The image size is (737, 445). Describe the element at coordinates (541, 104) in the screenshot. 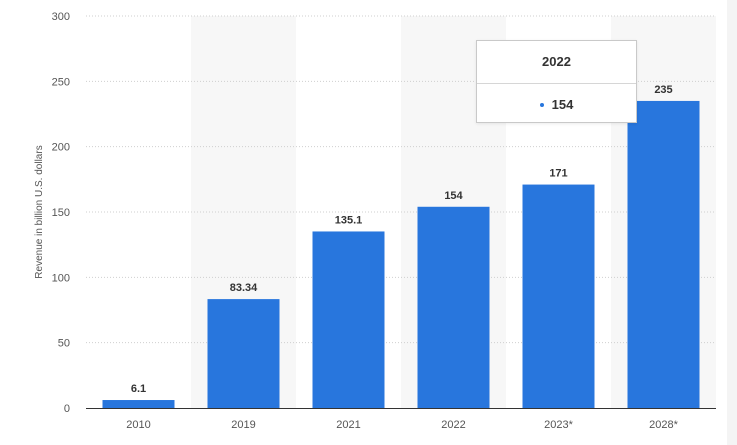

I see `tooltip-series-dot-icon` at that location.